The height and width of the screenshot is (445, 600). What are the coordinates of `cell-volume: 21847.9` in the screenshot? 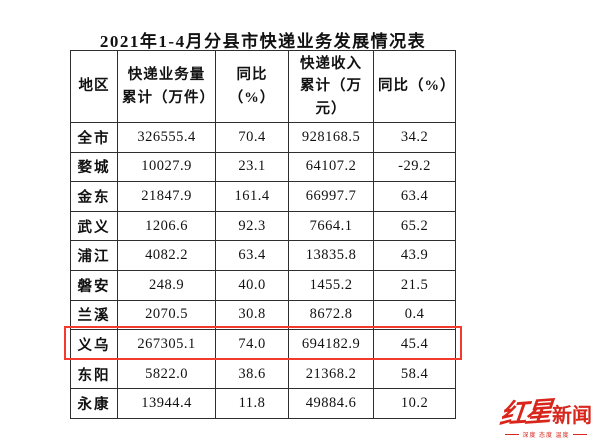 It's located at (167, 197).